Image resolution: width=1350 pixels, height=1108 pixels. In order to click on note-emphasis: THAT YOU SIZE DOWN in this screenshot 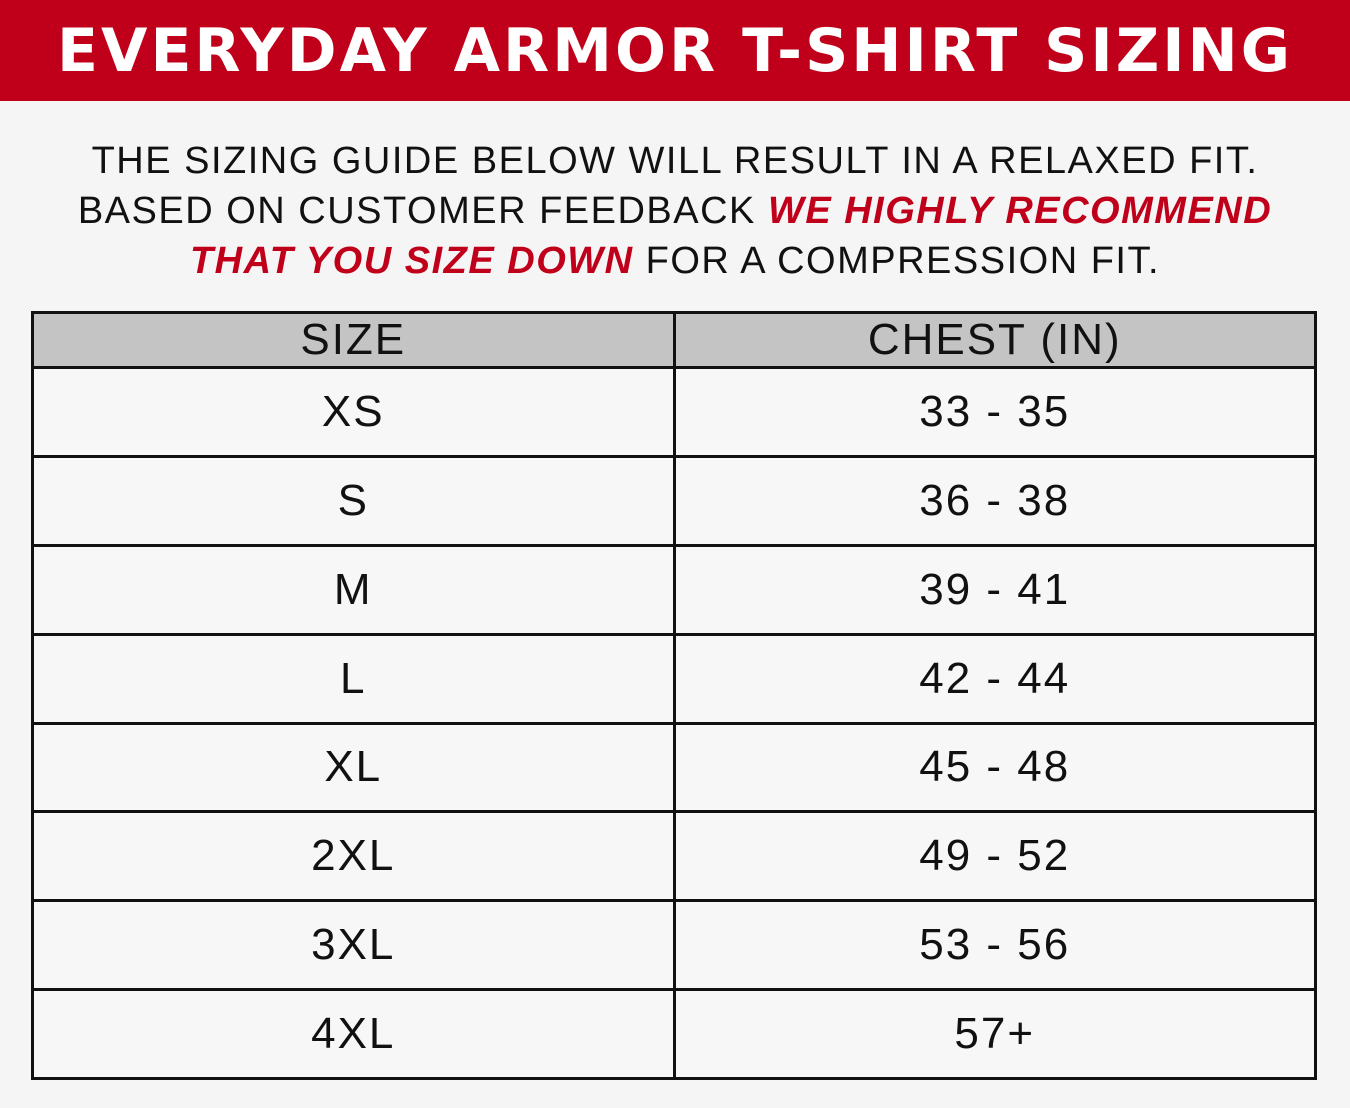, I will do `click(411, 261)`.